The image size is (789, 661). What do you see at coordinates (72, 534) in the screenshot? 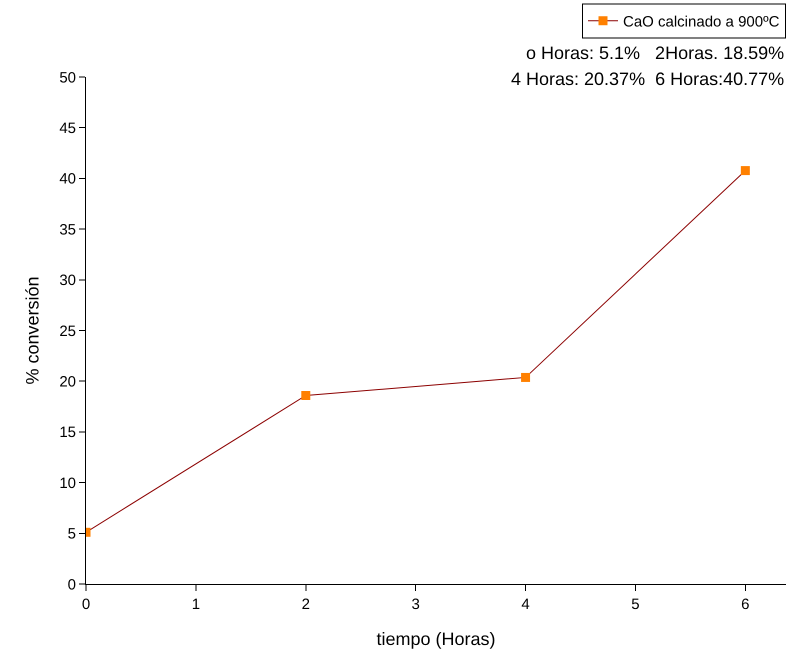
I see `y-tick-label: 5` at bounding box center [72, 534].